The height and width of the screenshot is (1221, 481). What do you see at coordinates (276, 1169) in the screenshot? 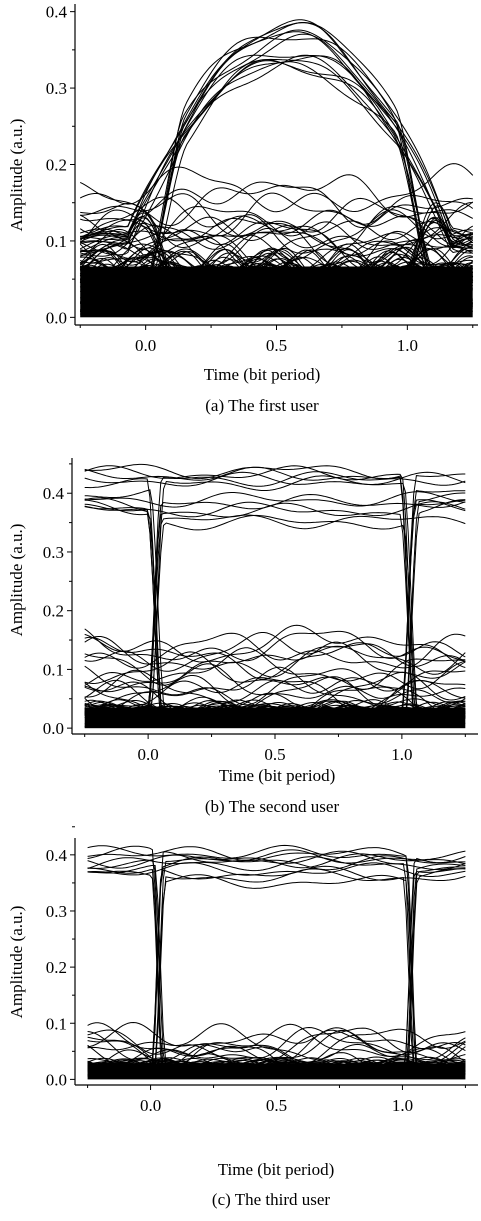
I see `x-axis-label-c: Time (bit period)` at bounding box center [276, 1169].